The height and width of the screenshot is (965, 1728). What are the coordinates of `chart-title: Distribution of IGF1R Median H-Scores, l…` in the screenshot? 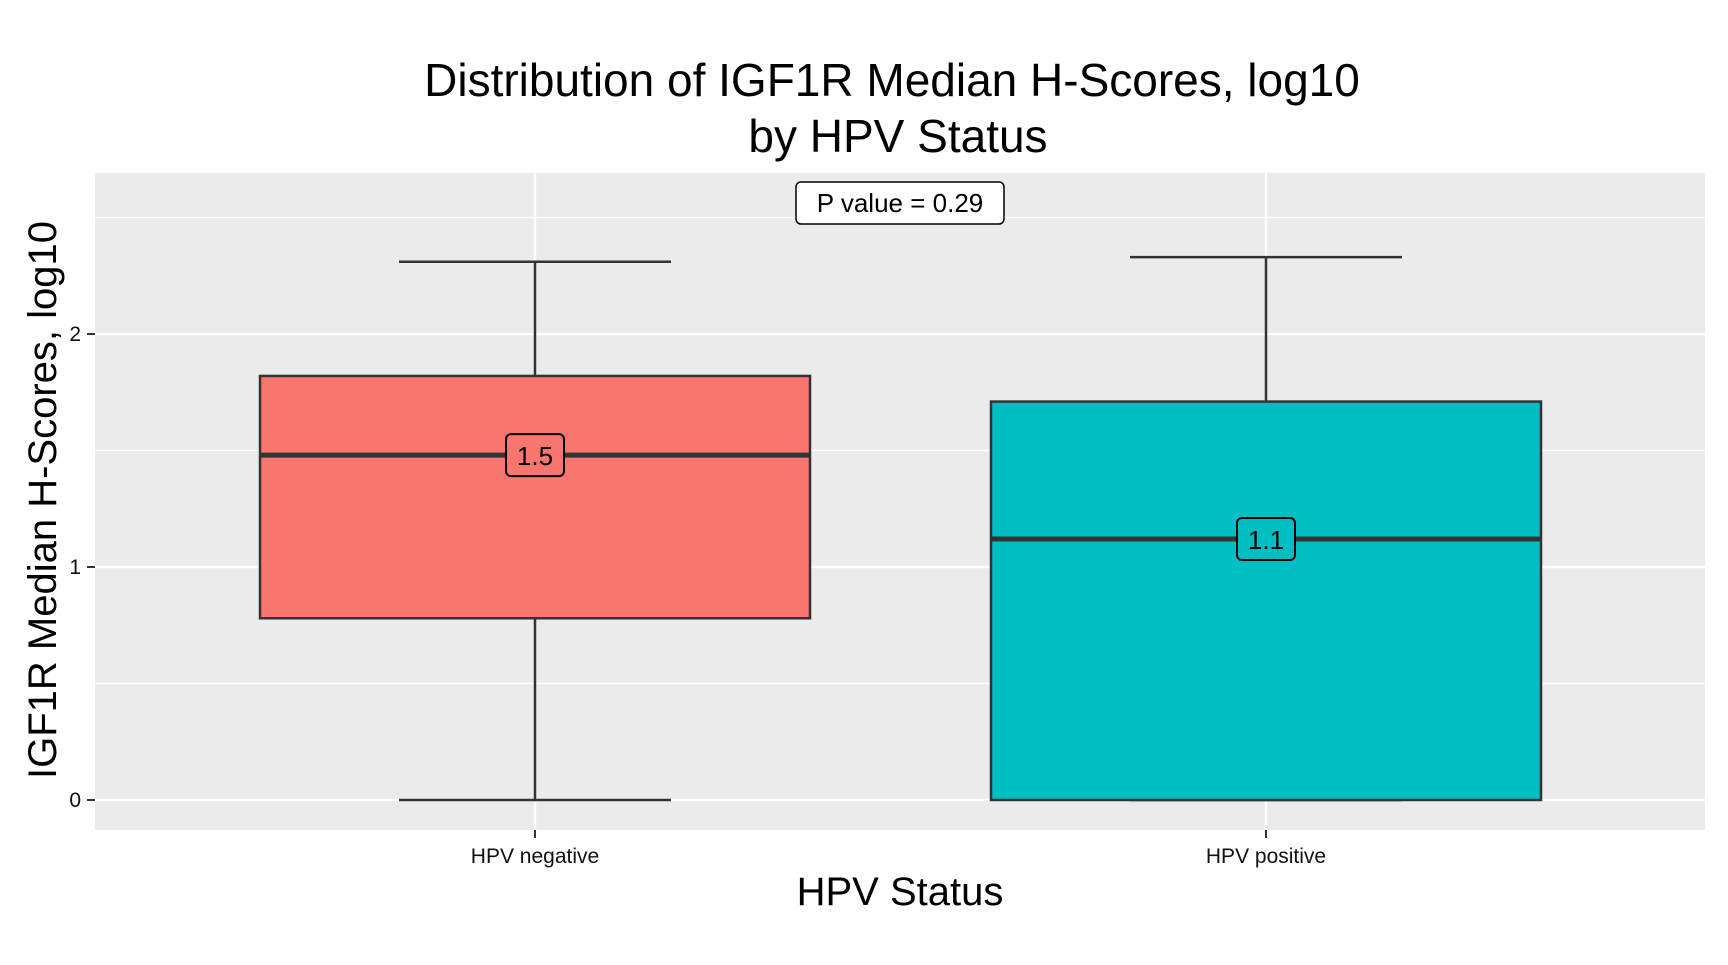 It's located at (892, 80).